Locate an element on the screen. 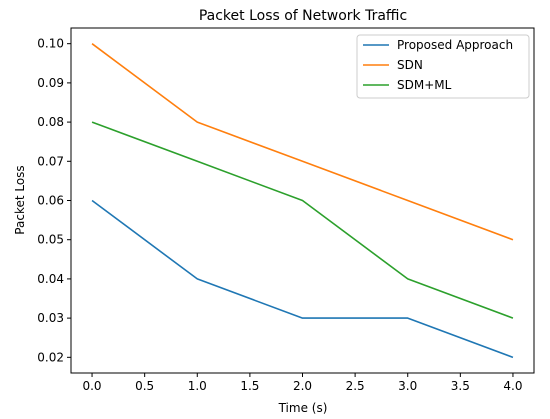  x-axis-ticks: 0.0 0.5 1.0 1.5 2.0 2.5 3.0 3.5 4.0 is located at coordinates (302, 383).